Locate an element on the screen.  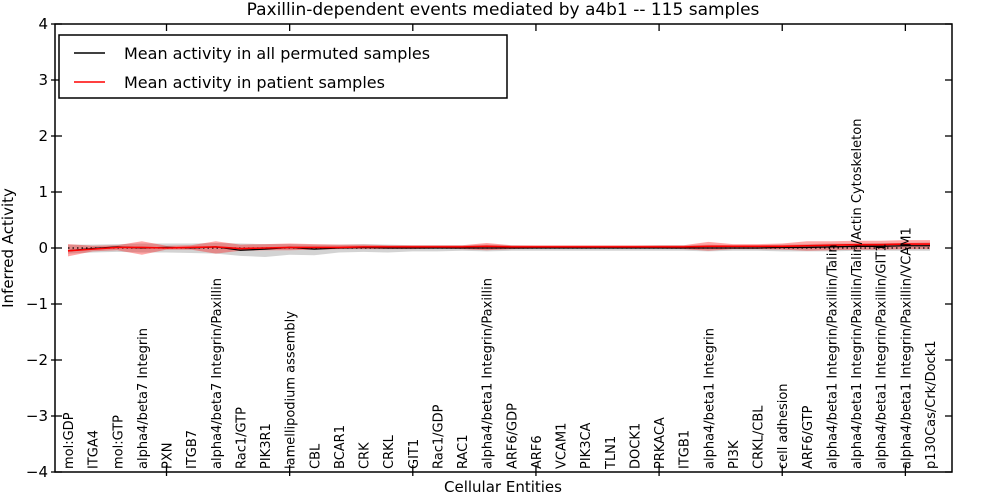
x-category-label: CRK is located at coordinates (365, 455).